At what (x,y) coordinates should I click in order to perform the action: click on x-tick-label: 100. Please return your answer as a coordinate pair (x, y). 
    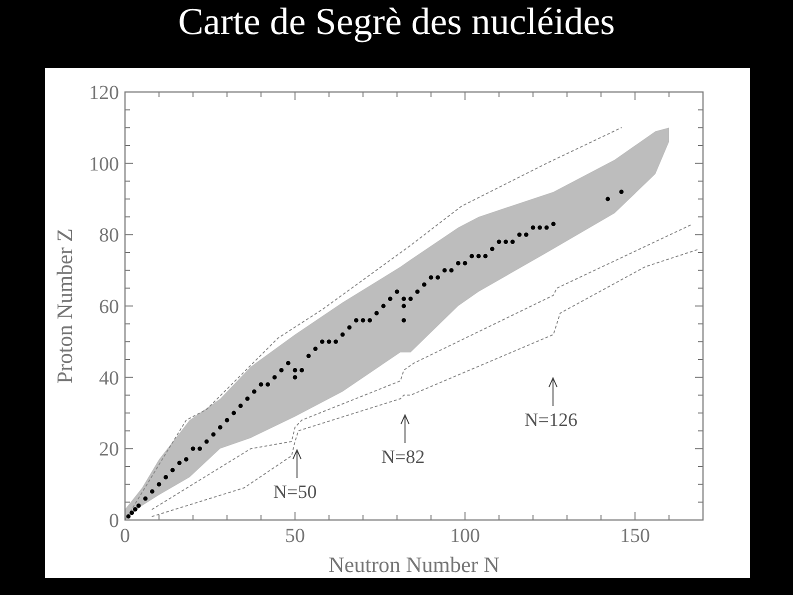
    Looking at the image, I should click on (465, 536).